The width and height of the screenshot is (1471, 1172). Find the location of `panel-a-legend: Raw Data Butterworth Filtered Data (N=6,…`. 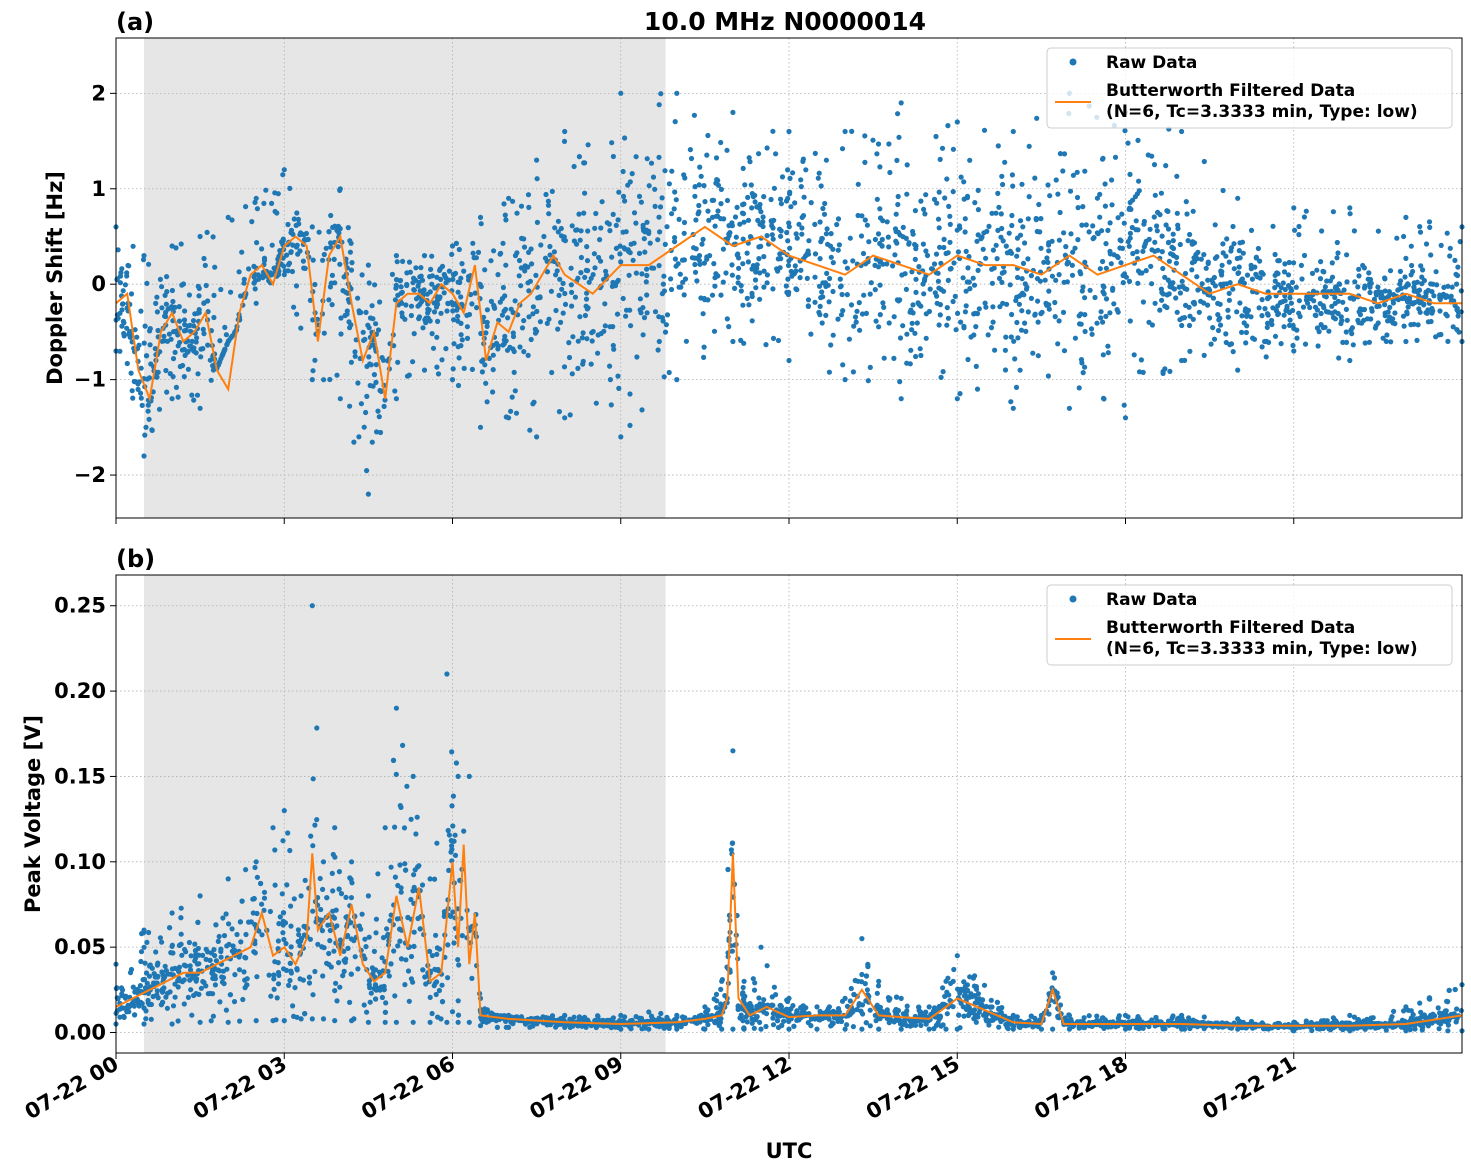

panel-a-legend: Raw Data Butterworth Filtered Data (N=6,… is located at coordinates (1249, 88).